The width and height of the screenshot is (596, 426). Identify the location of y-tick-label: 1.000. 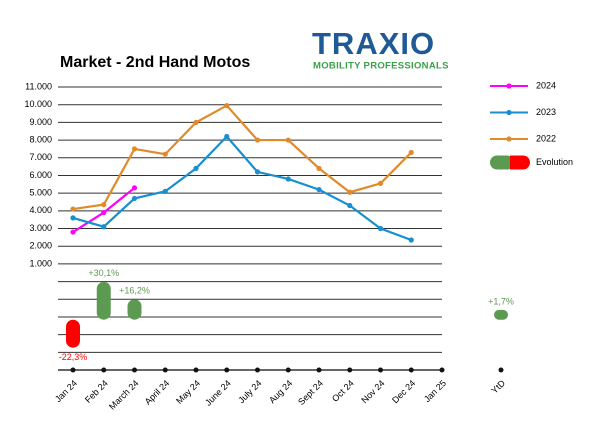
(40, 263).